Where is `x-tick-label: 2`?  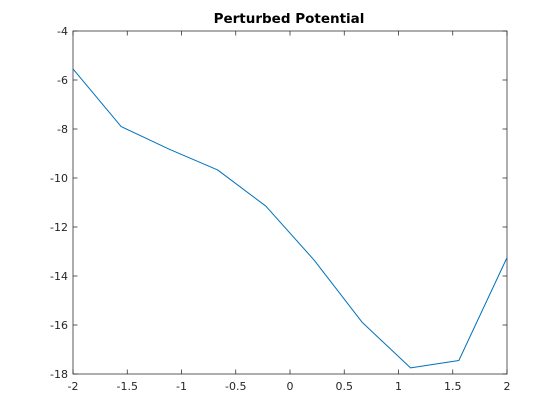
x-tick-label: 2 is located at coordinates (507, 386).